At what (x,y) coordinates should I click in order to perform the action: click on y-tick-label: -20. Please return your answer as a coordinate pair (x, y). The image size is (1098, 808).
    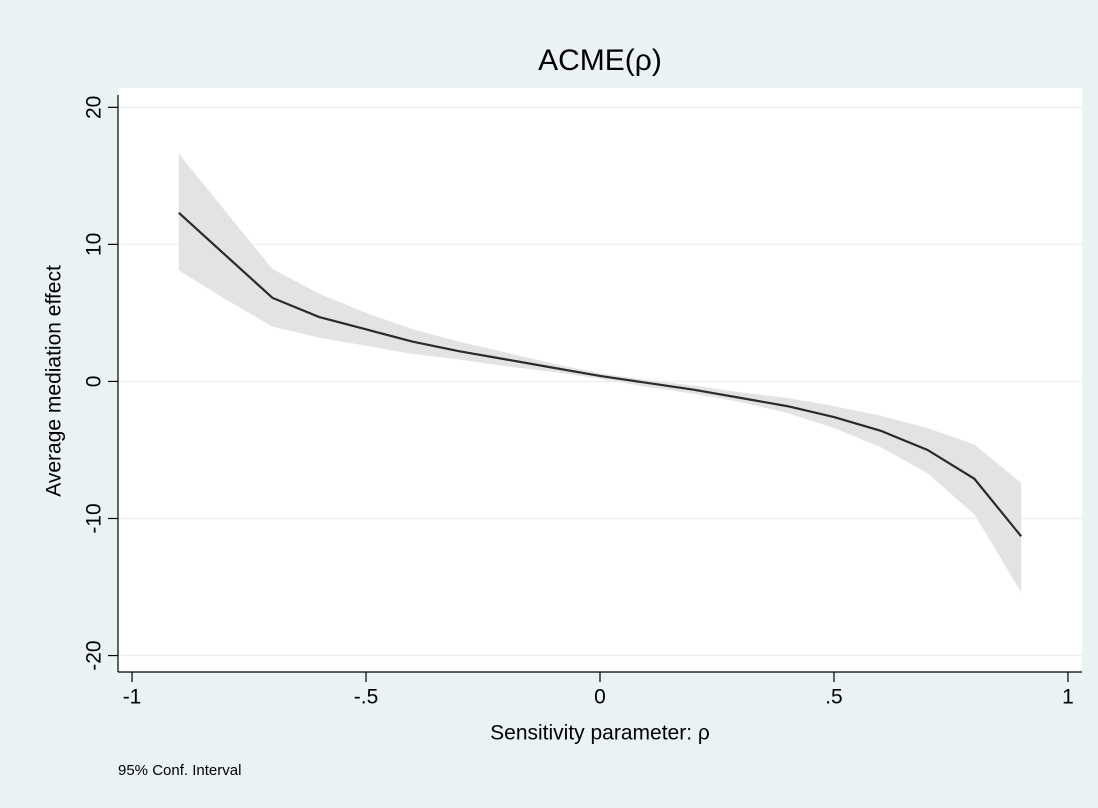
    Looking at the image, I should click on (94, 655).